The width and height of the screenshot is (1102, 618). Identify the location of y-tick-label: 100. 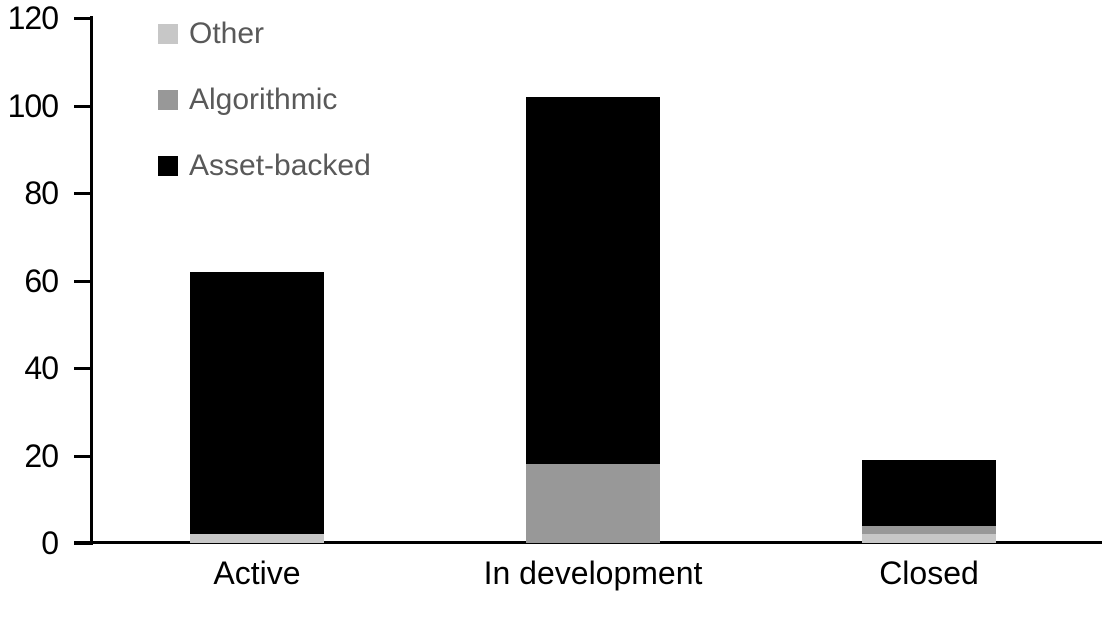
(33, 105).